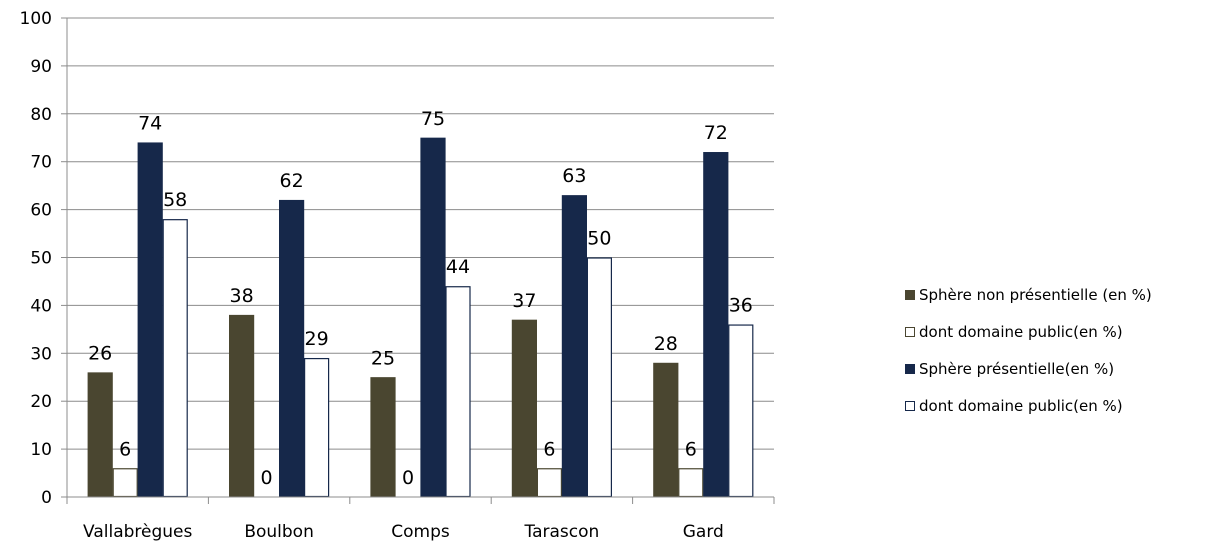 The width and height of the screenshot is (1230, 547). What do you see at coordinates (562, 532) in the screenshot?
I see `x-tick-label: Tarascon` at bounding box center [562, 532].